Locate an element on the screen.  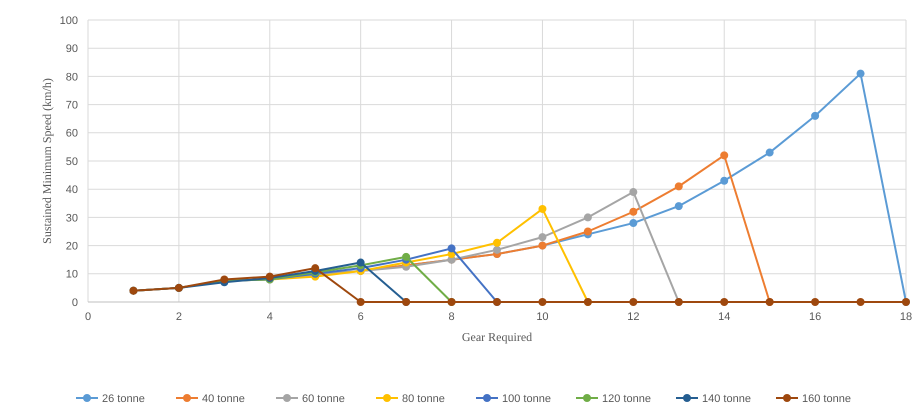
x-tick-label: 18 is located at coordinates (906, 317).